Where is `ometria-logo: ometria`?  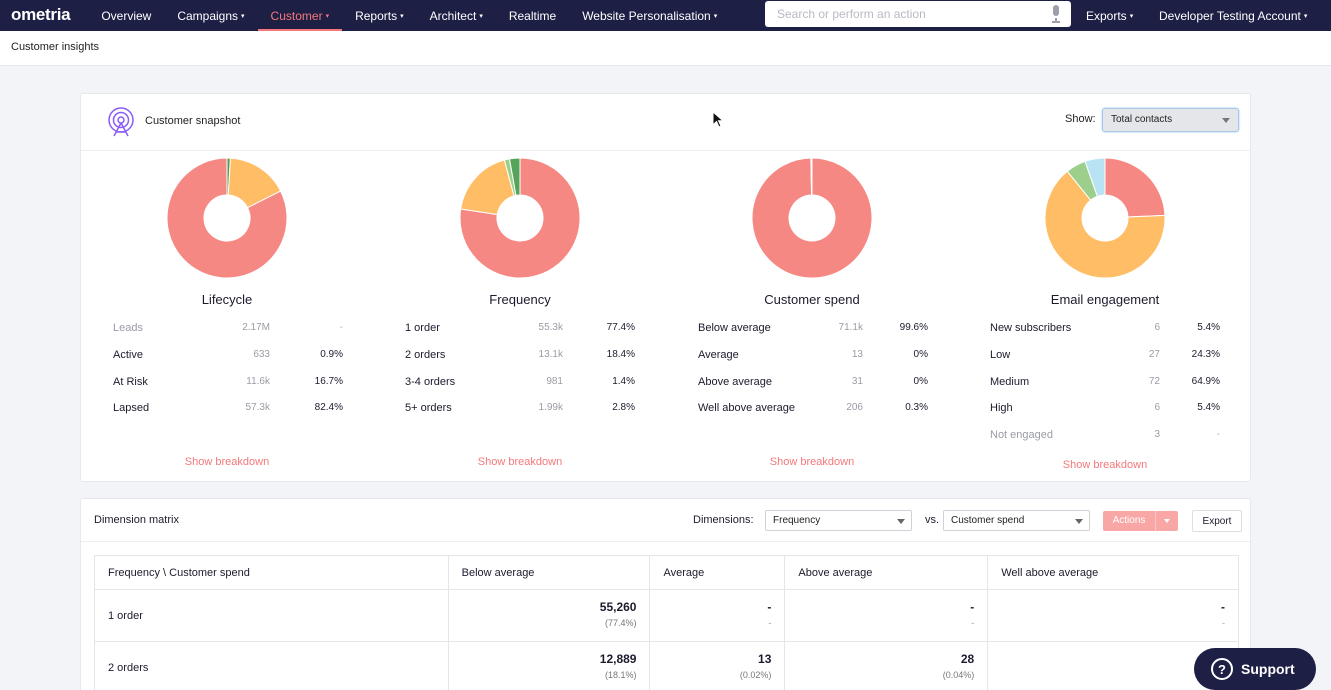
ometria-logo: ometria is located at coordinates (41, 14).